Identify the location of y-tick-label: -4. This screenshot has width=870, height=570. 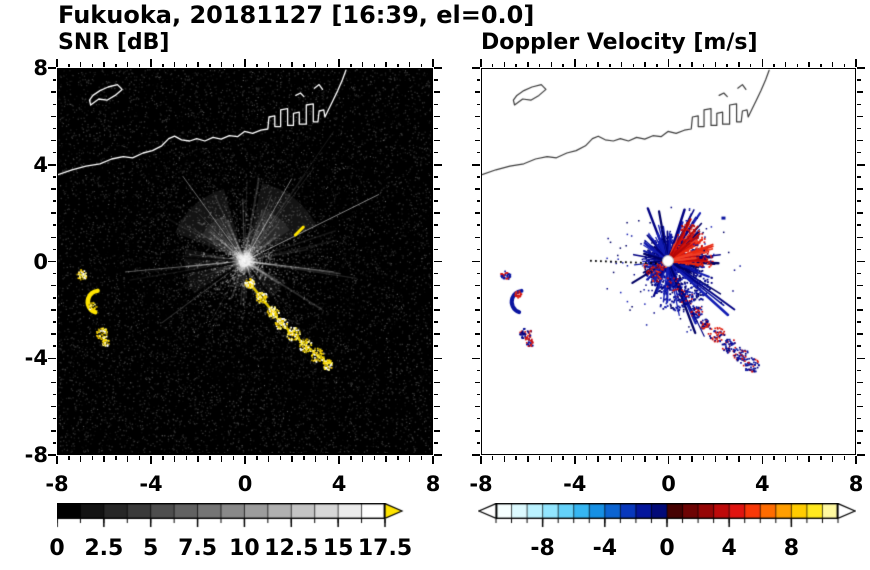
(36, 358).